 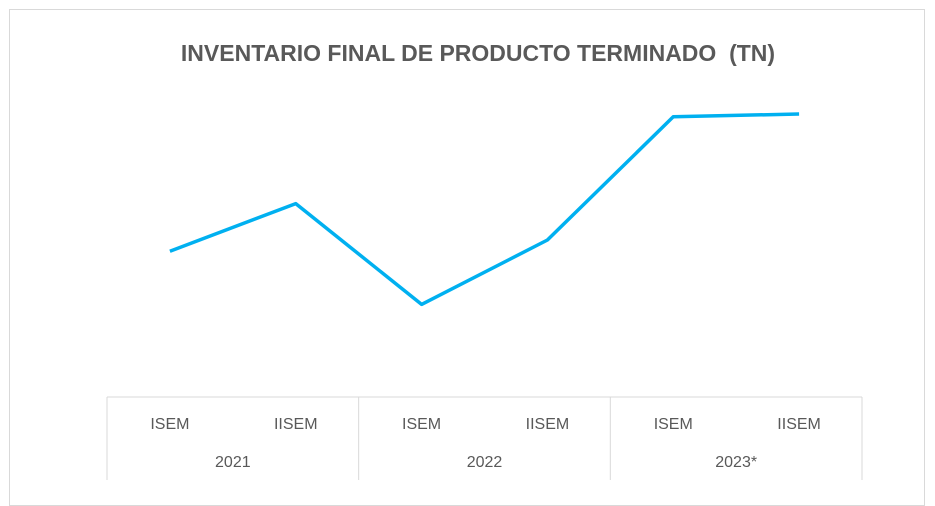 I want to click on x-group-label: 2021, so click(x=233, y=462).